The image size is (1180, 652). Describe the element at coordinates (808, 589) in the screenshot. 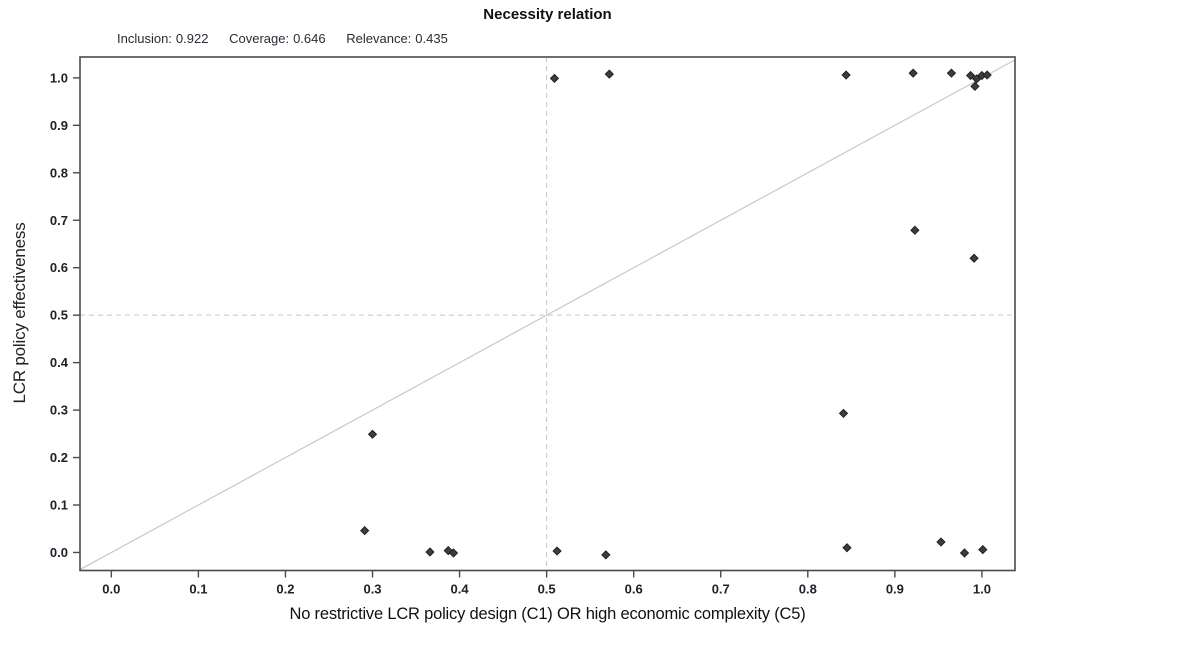

I see `x-tick-label: 0.8` at that location.